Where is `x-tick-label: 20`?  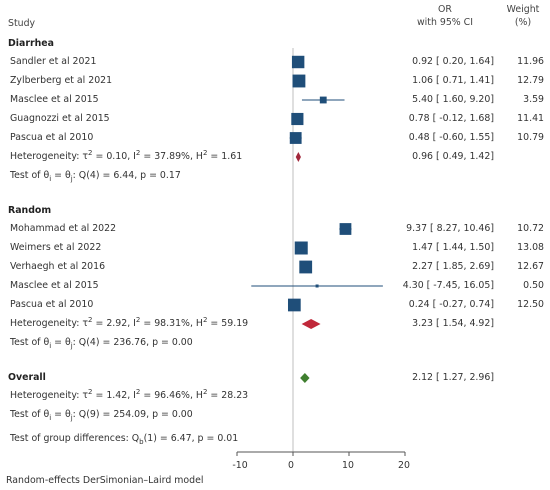
x-tick-label: 20 is located at coordinates (404, 465).